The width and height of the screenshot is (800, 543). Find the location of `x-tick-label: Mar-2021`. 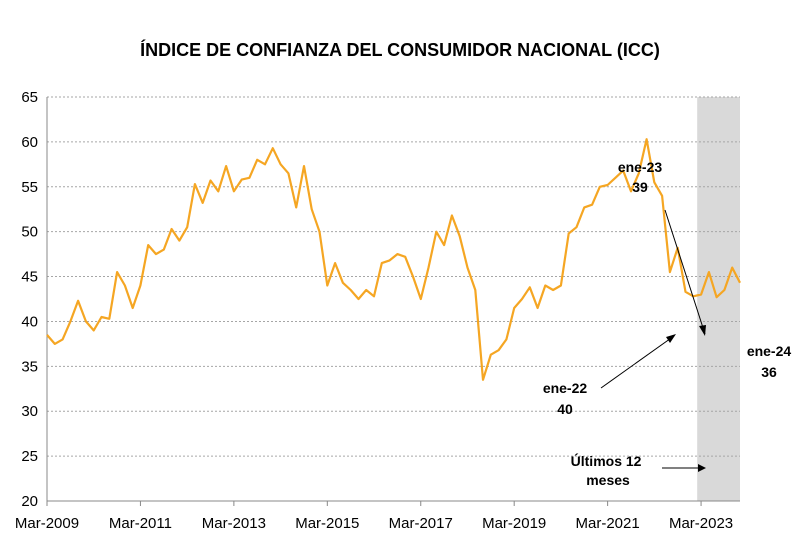

x-tick-label: Mar-2021 is located at coordinates (608, 523).